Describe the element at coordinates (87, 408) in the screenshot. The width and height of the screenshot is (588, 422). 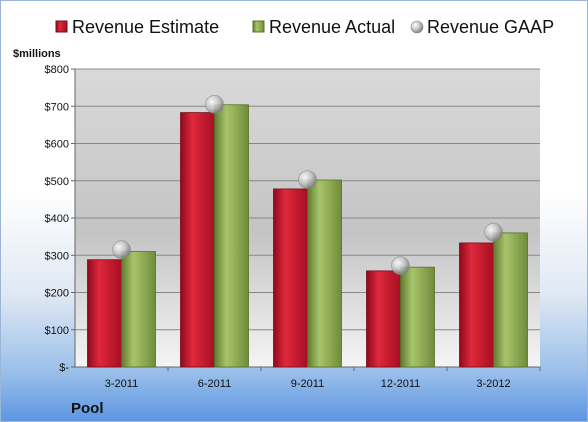
I see `company-label: Pool` at that location.